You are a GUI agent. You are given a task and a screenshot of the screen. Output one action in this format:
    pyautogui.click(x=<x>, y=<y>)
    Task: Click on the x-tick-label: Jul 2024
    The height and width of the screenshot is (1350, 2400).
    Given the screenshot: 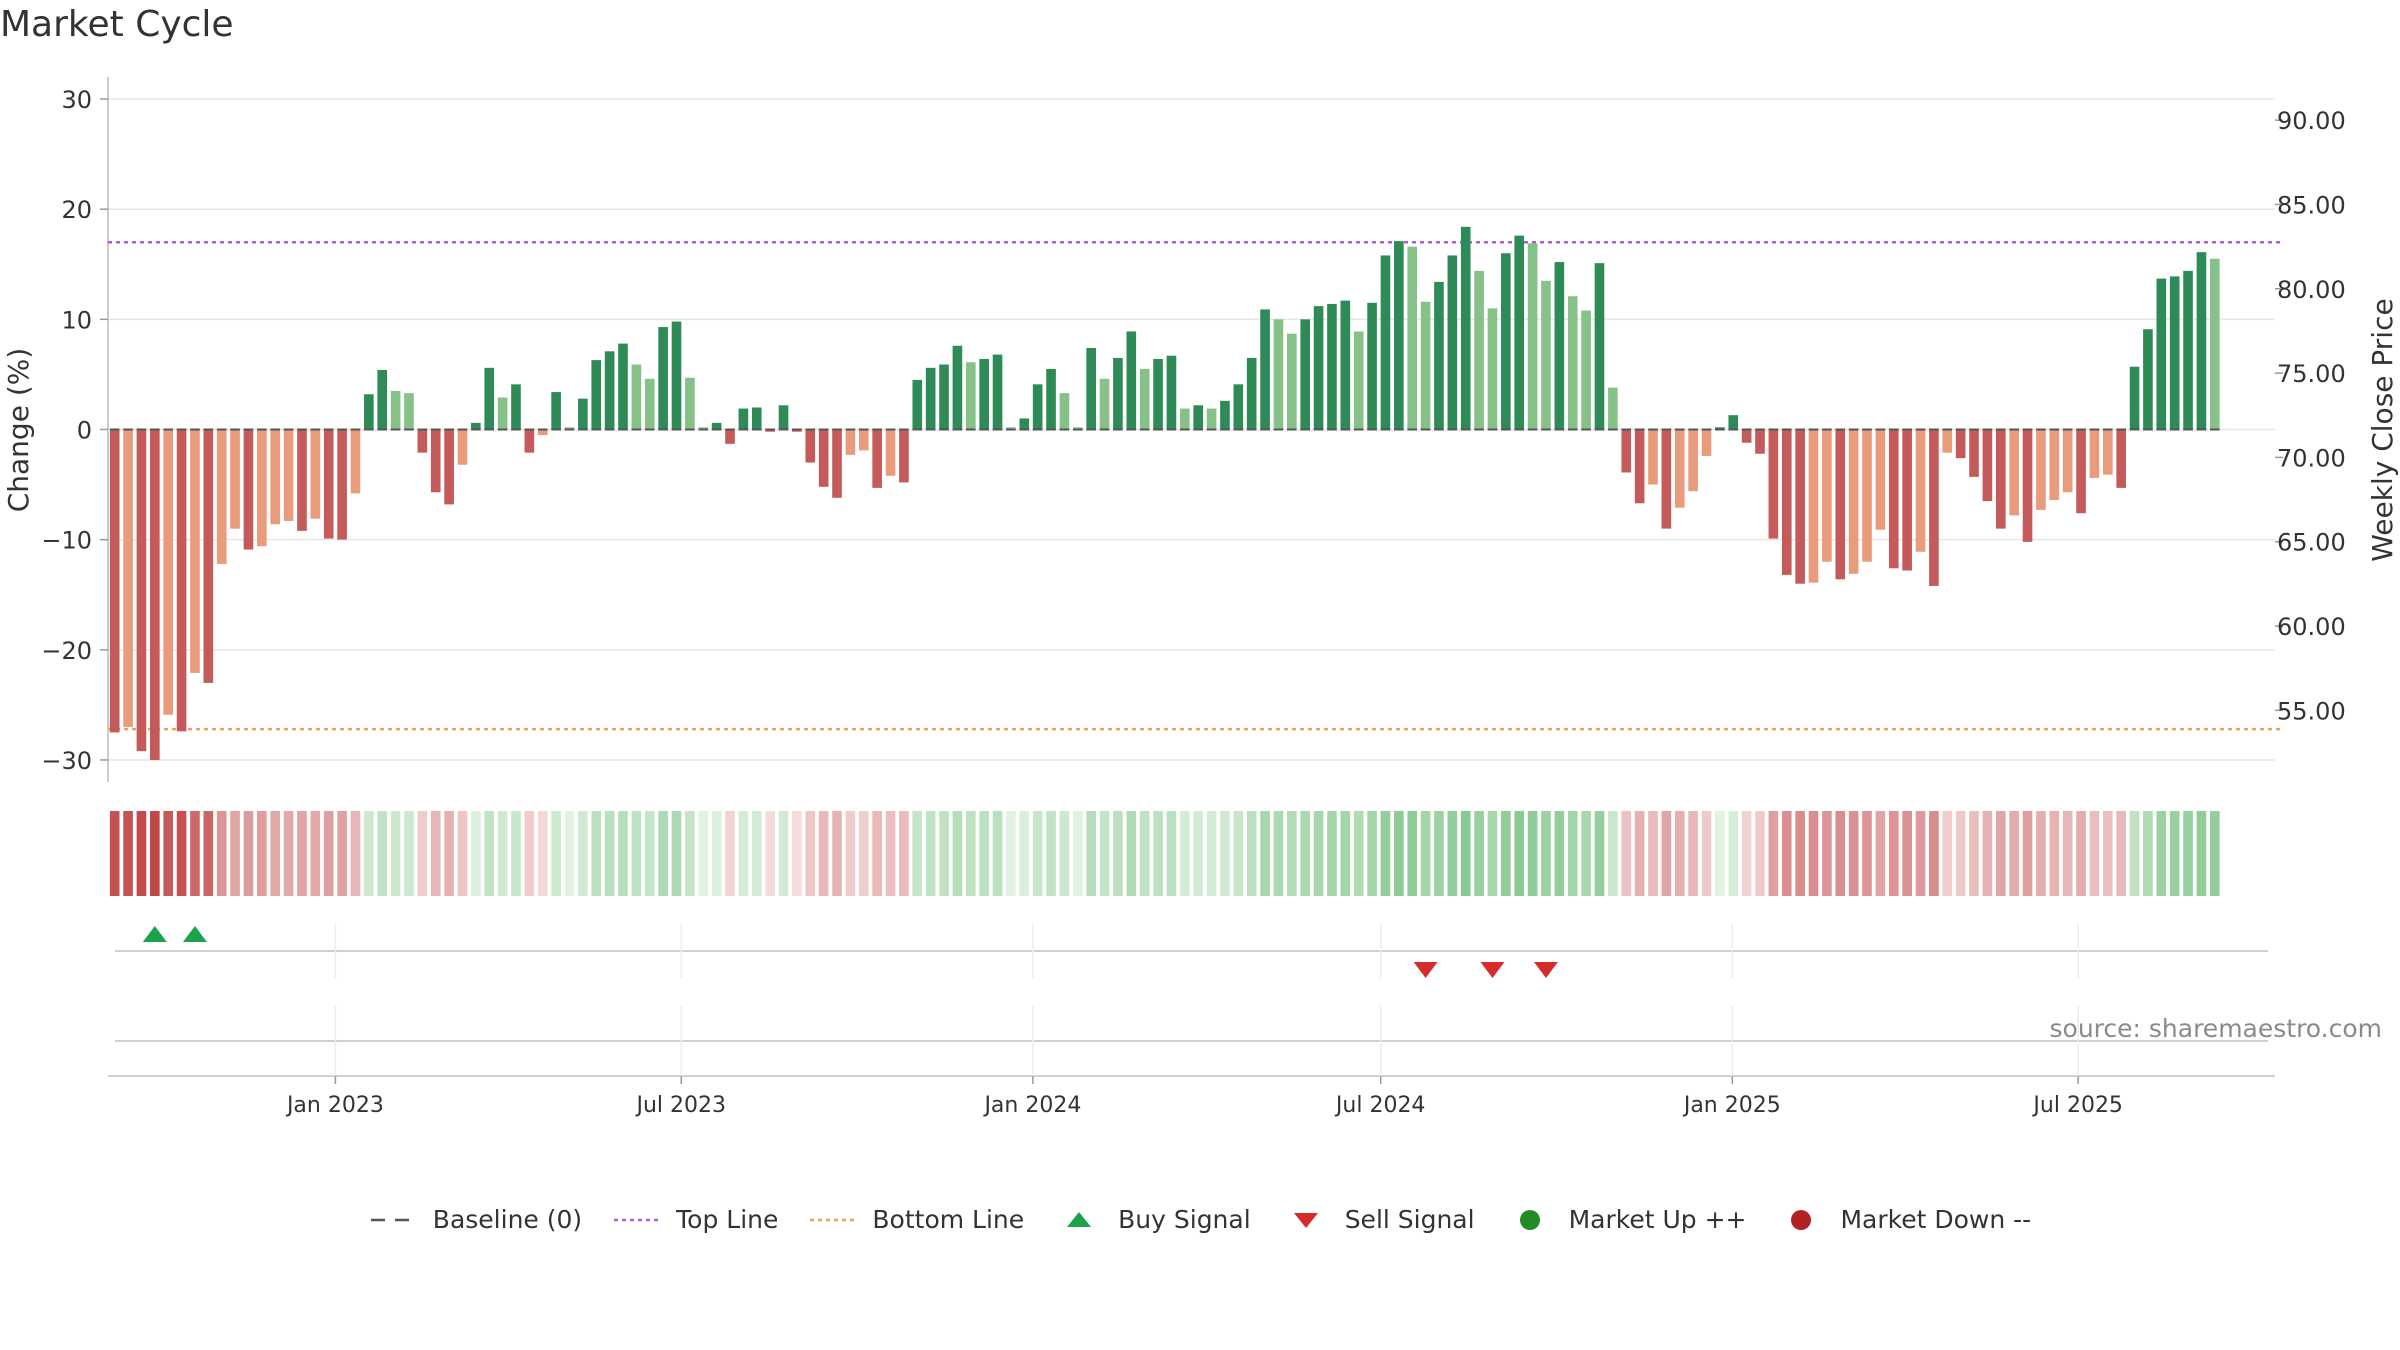 What is the action you would take?
    pyautogui.click(x=1380, y=1105)
    